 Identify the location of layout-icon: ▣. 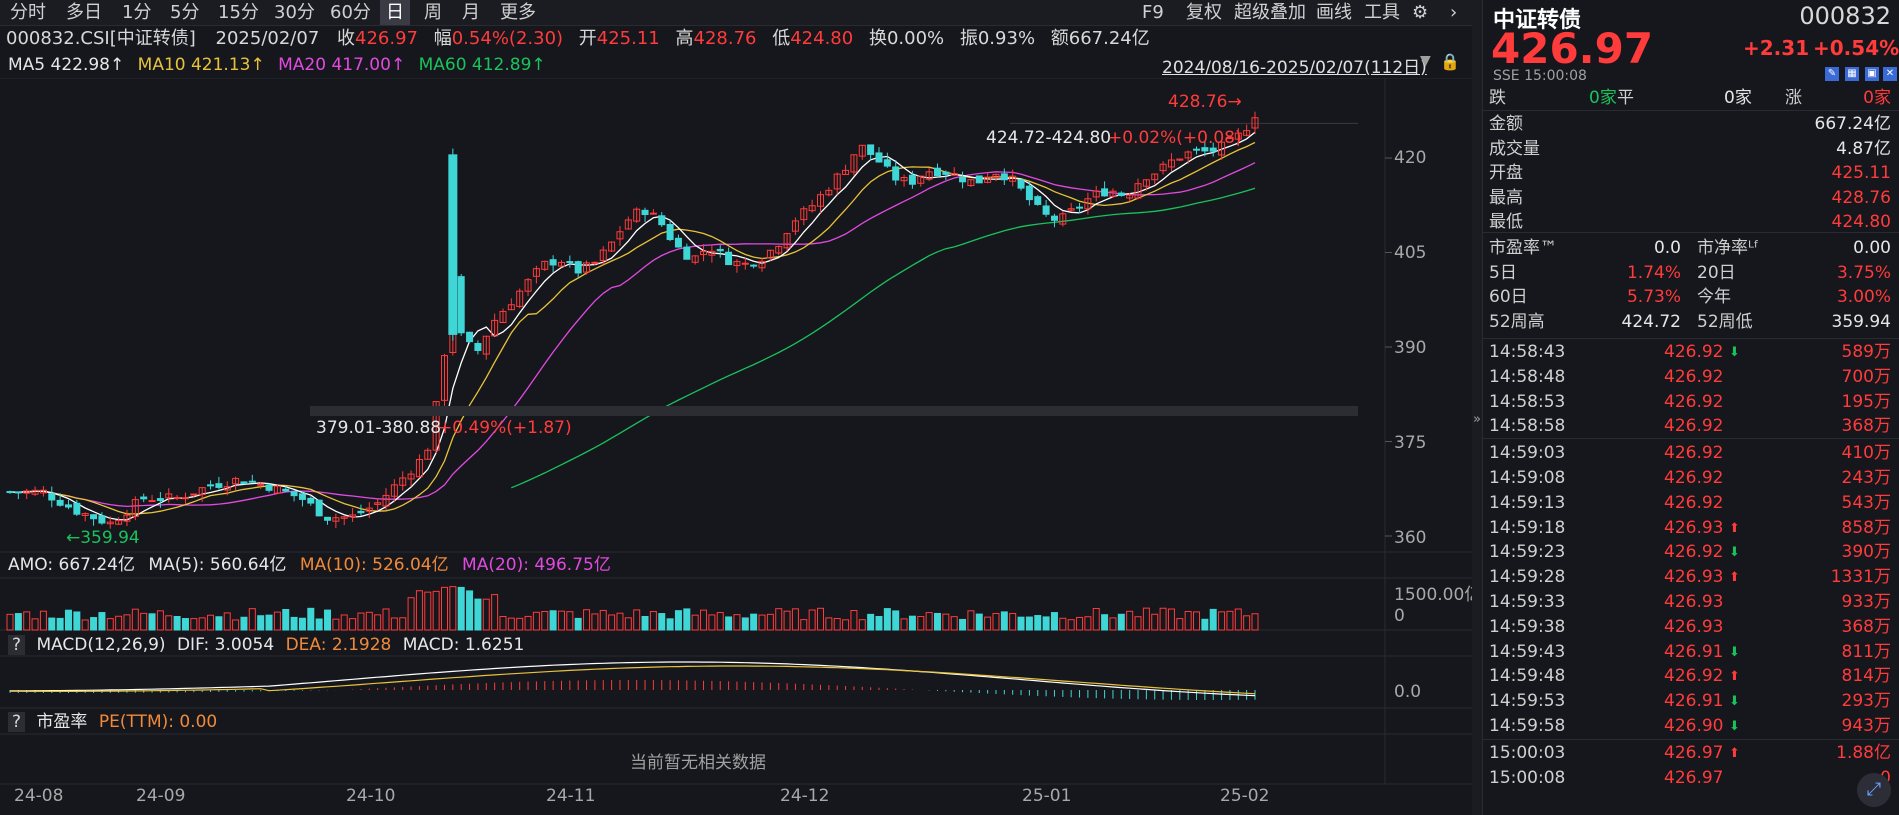
(1872, 74).